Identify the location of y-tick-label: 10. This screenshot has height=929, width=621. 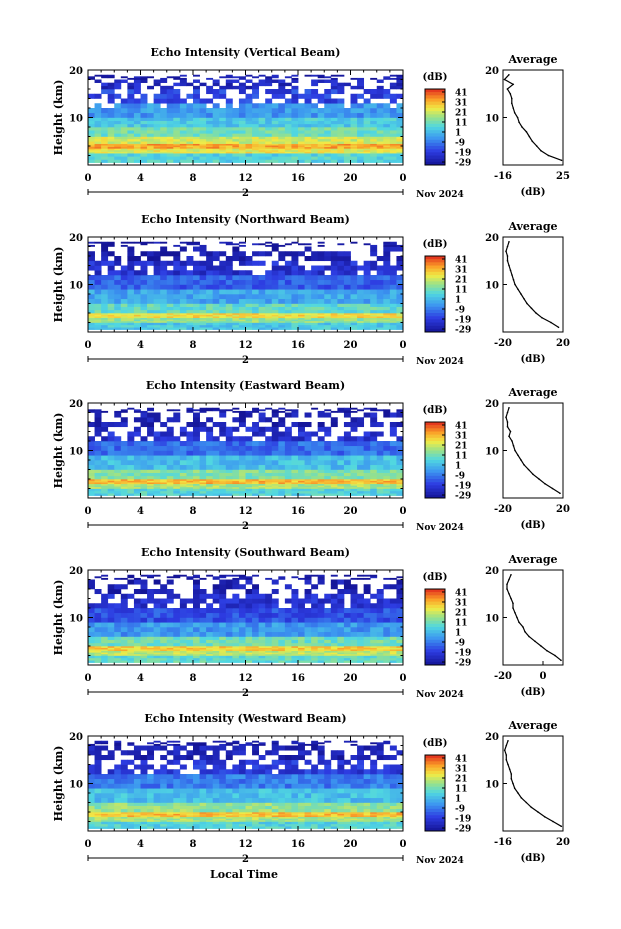
(76, 119).